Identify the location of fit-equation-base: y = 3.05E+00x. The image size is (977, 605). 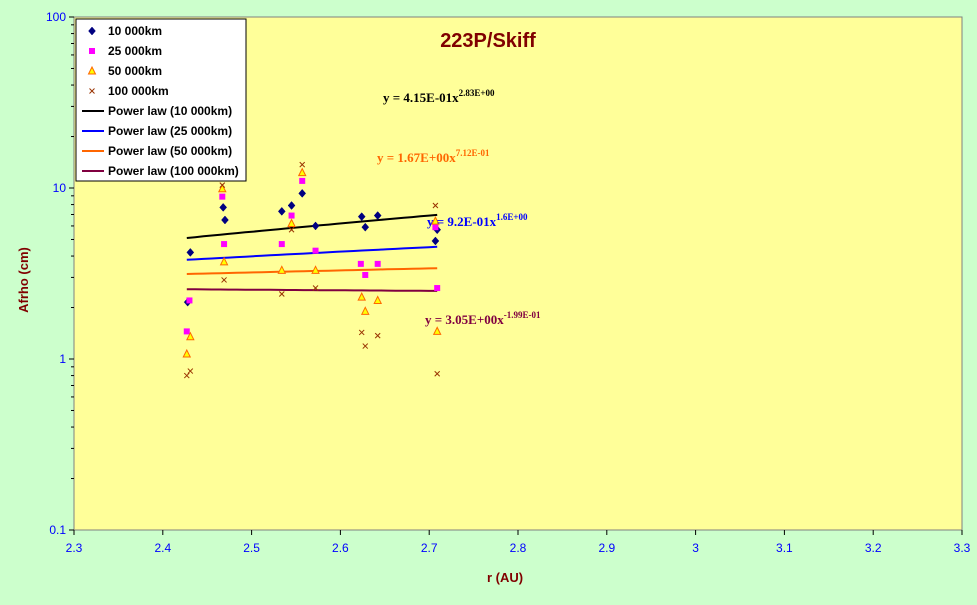
(464, 319).